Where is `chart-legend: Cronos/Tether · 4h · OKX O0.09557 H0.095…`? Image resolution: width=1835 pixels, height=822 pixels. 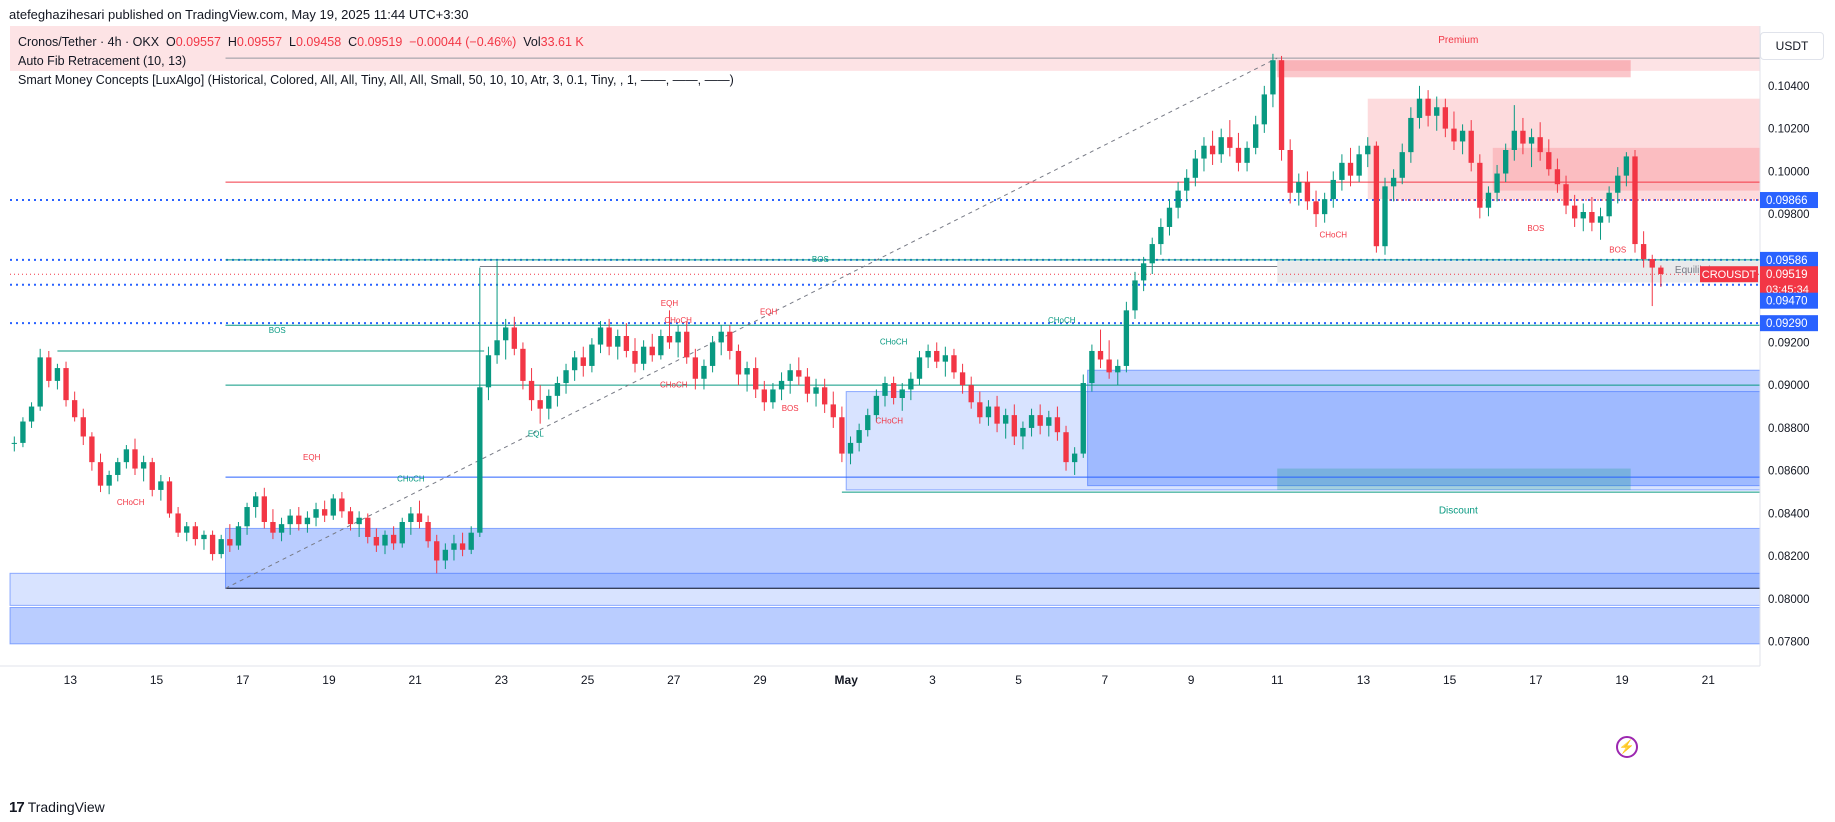
chart-legend: Cronos/Tether · 4h · OKX O0.09557 H0.095… is located at coordinates (376, 61).